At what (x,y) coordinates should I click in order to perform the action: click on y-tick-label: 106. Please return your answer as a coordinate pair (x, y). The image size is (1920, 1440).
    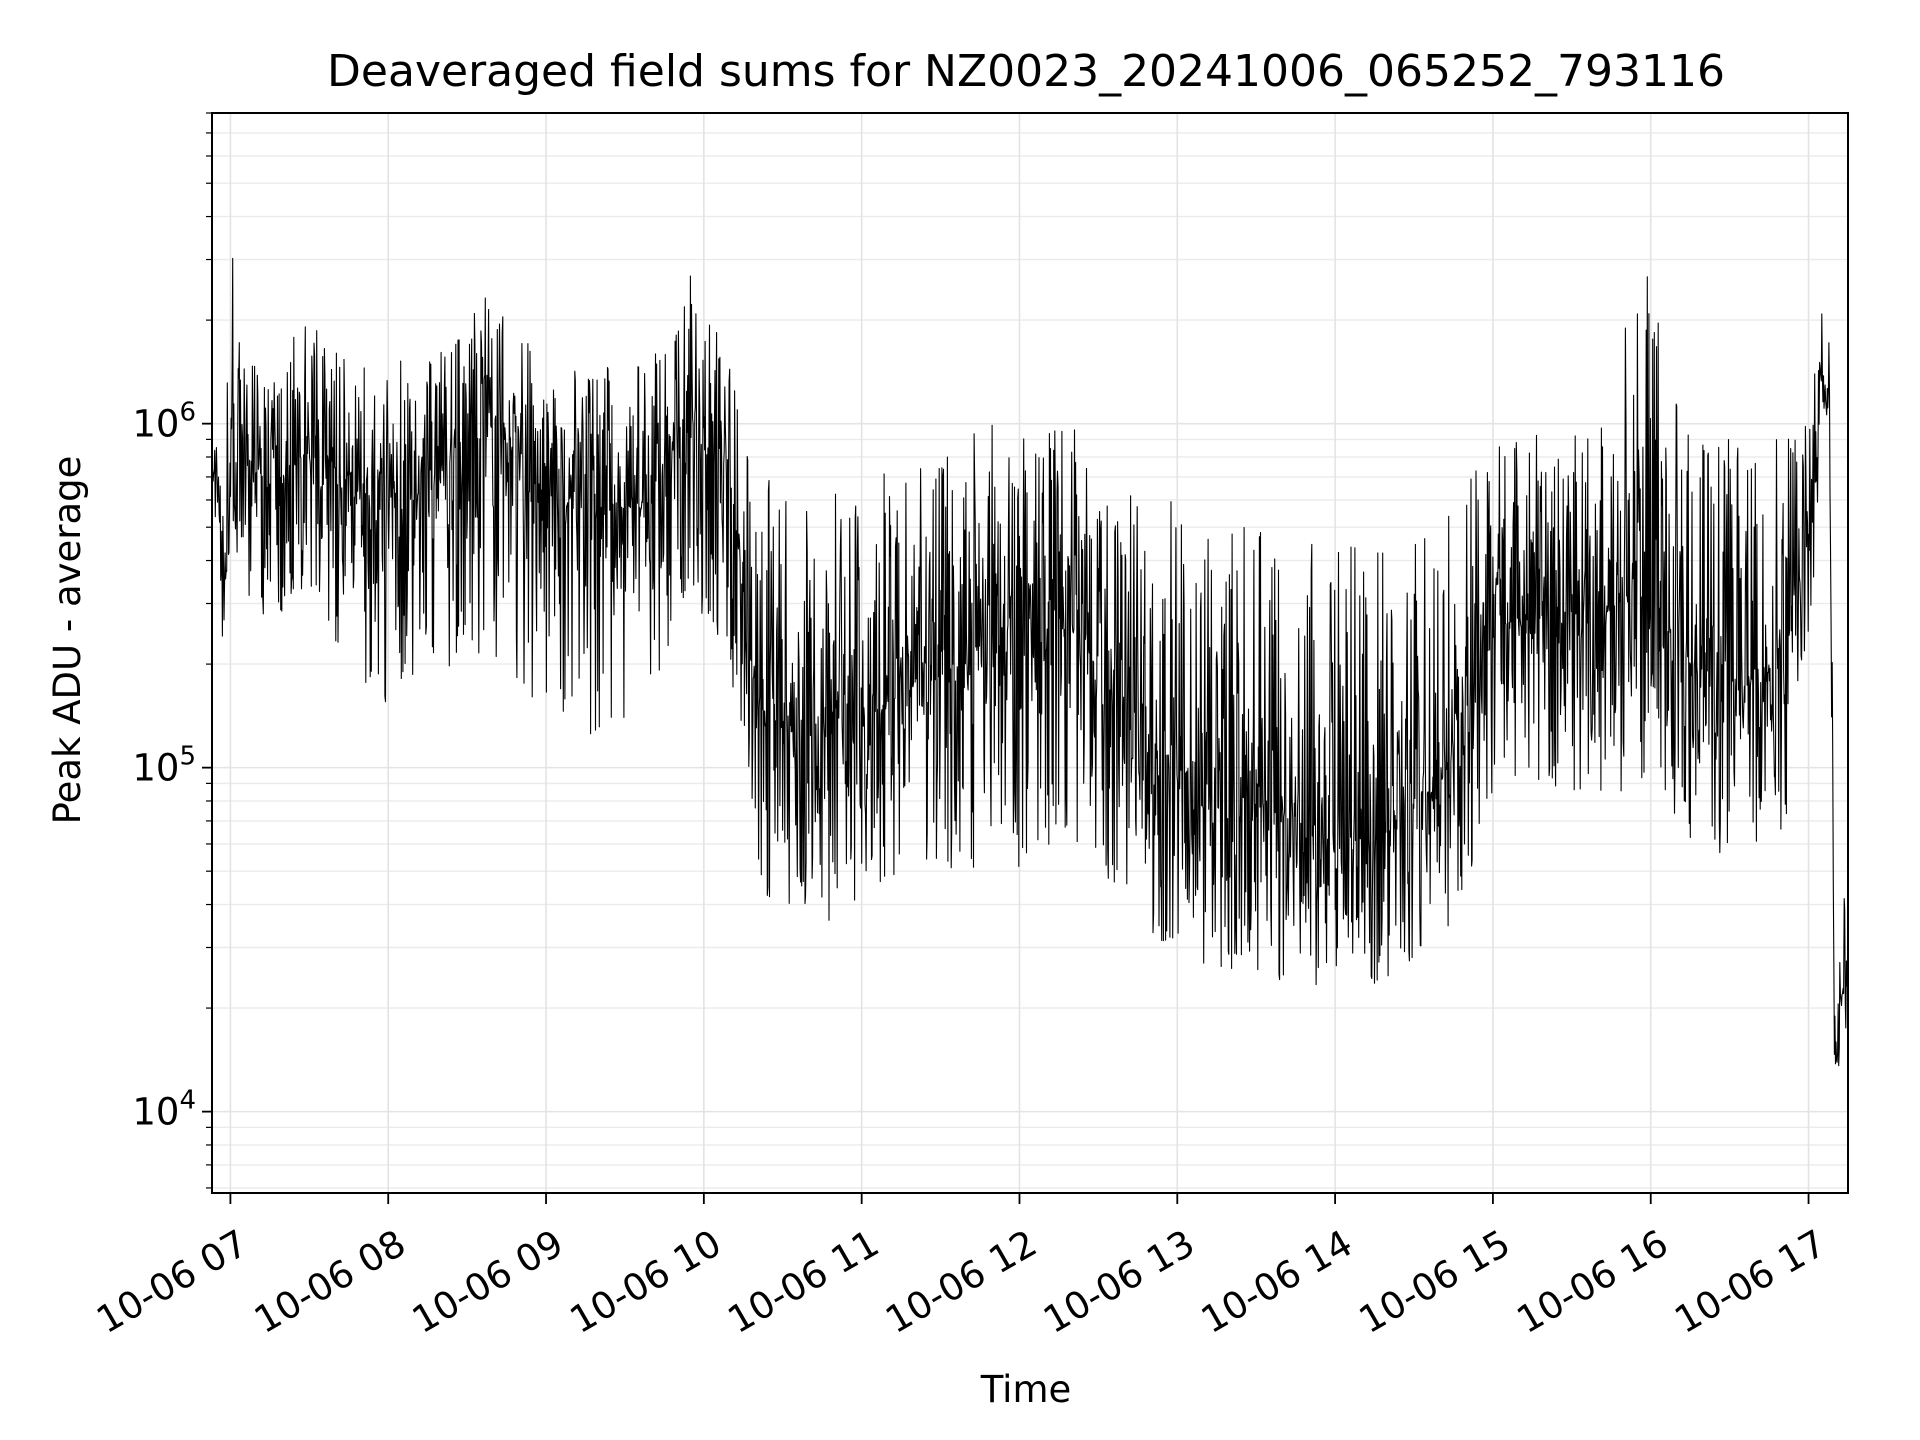
    Looking at the image, I should click on (164, 422).